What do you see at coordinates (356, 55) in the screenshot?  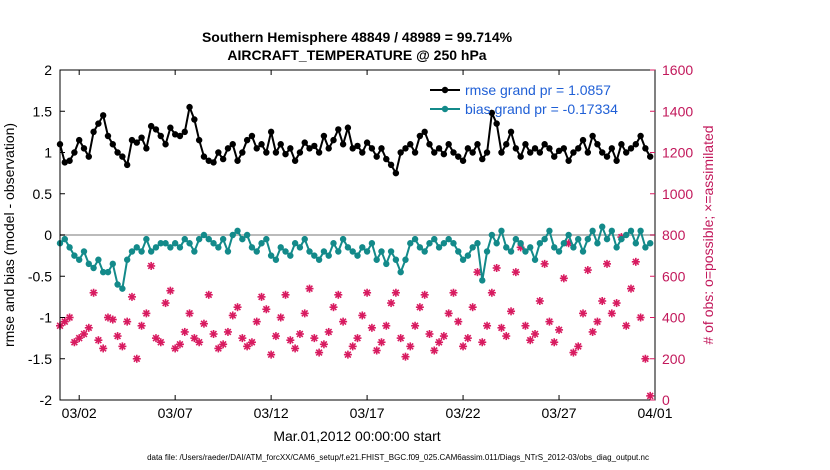 I see `chart-subtitle: AIRCRAFT_TEMPERATURE @ 250 hPa` at bounding box center [356, 55].